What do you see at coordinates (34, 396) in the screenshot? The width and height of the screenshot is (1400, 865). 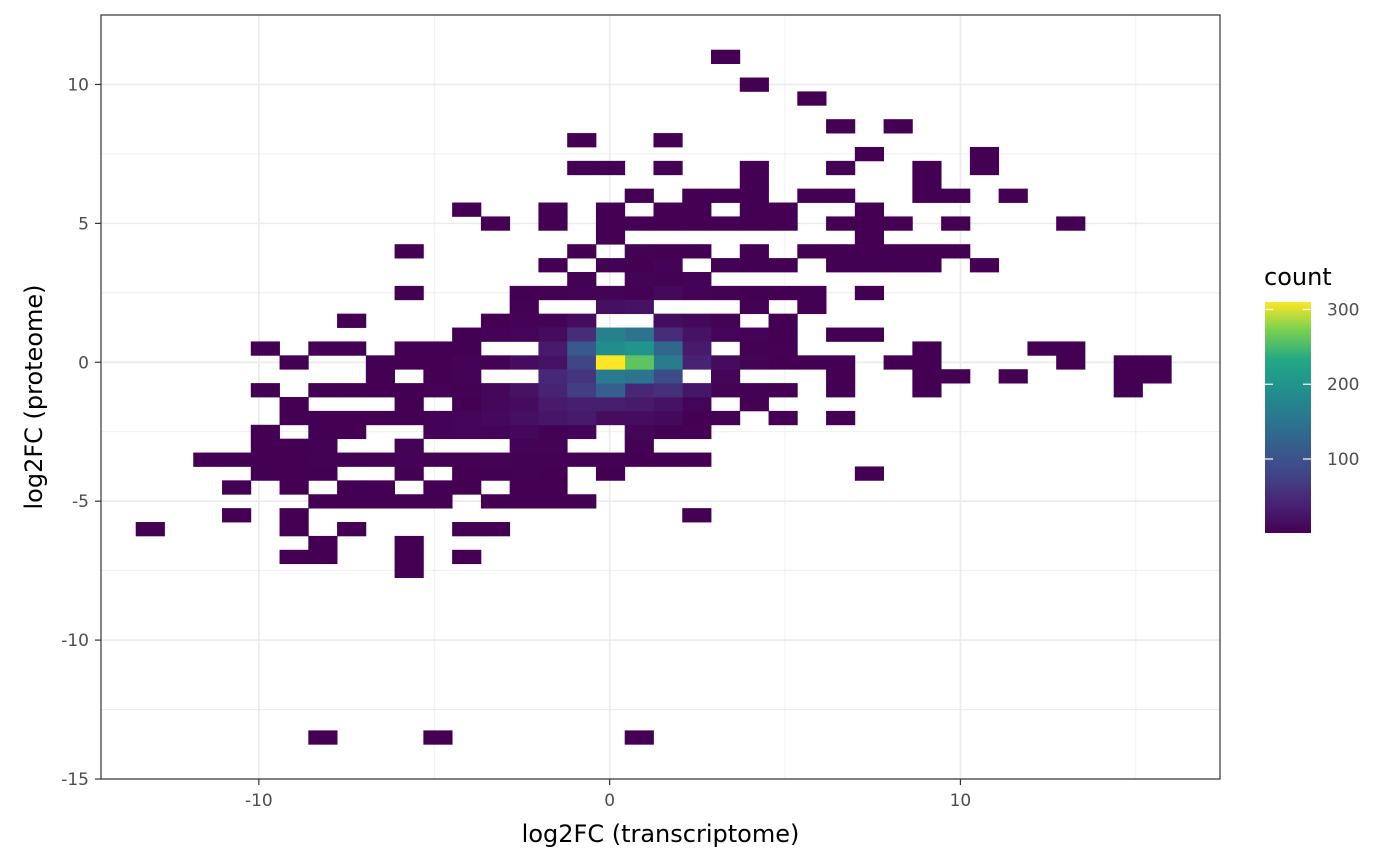 I see `y-axis-title: log2FC (proteome)` at bounding box center [34, 396].